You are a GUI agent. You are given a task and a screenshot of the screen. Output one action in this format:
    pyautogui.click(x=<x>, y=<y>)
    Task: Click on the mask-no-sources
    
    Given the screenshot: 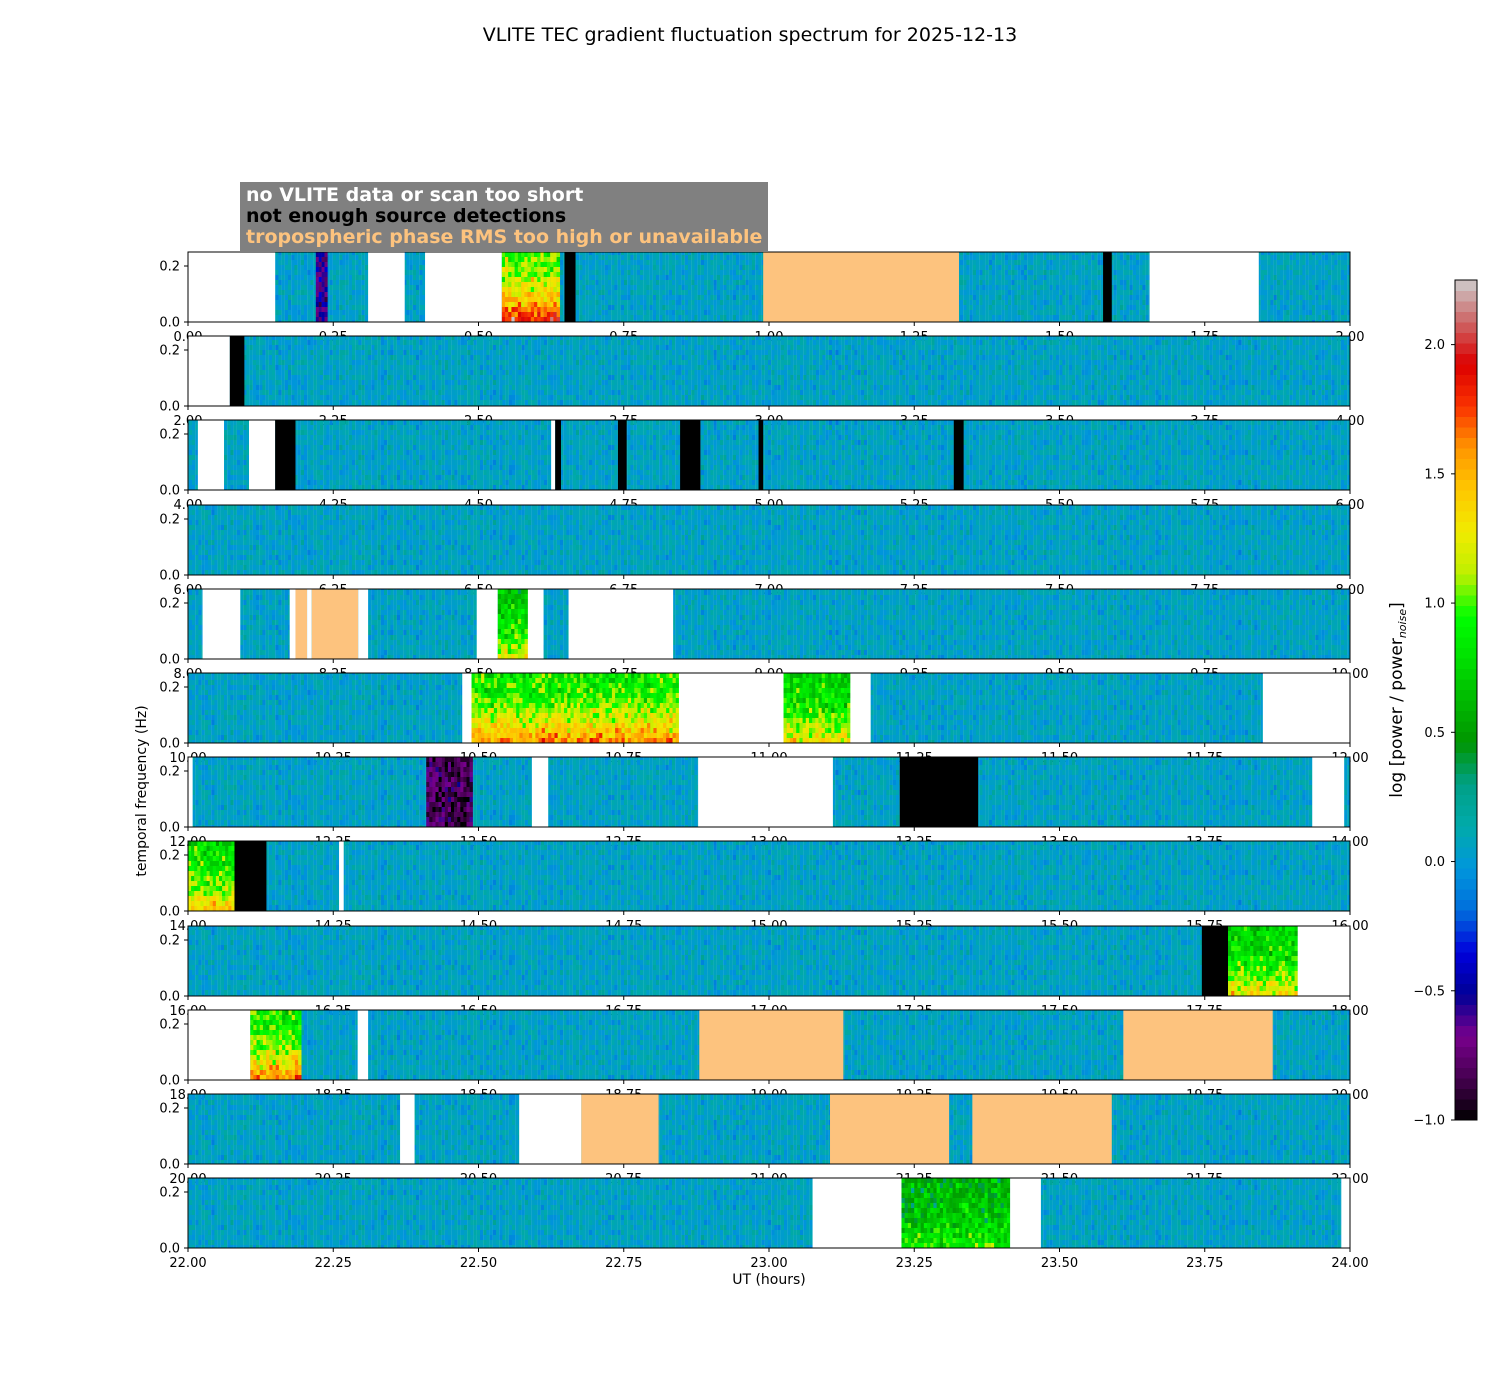 What is the action you would take?
    pyautogui.click(x=285, y=455)
    